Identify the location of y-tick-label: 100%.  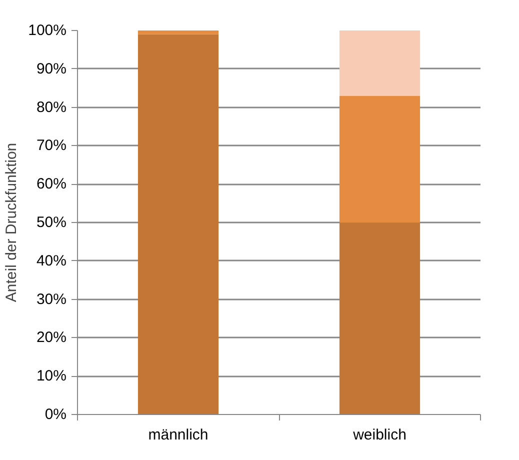
(47, 30).